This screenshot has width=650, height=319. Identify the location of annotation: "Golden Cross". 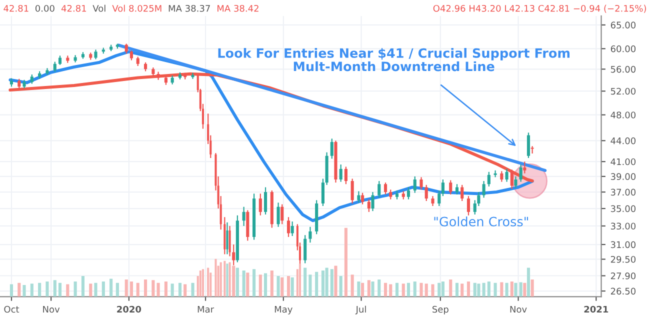
(481, 221).